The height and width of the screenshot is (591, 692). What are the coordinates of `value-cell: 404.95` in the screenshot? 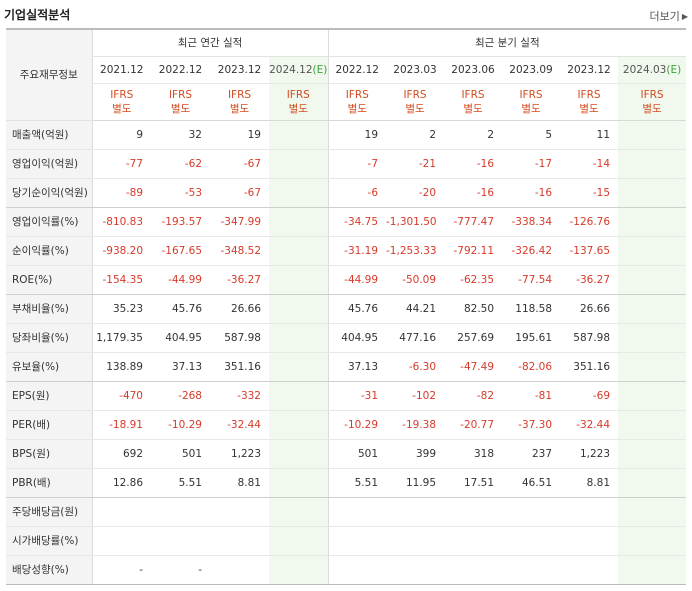 It's located at (180, 338).